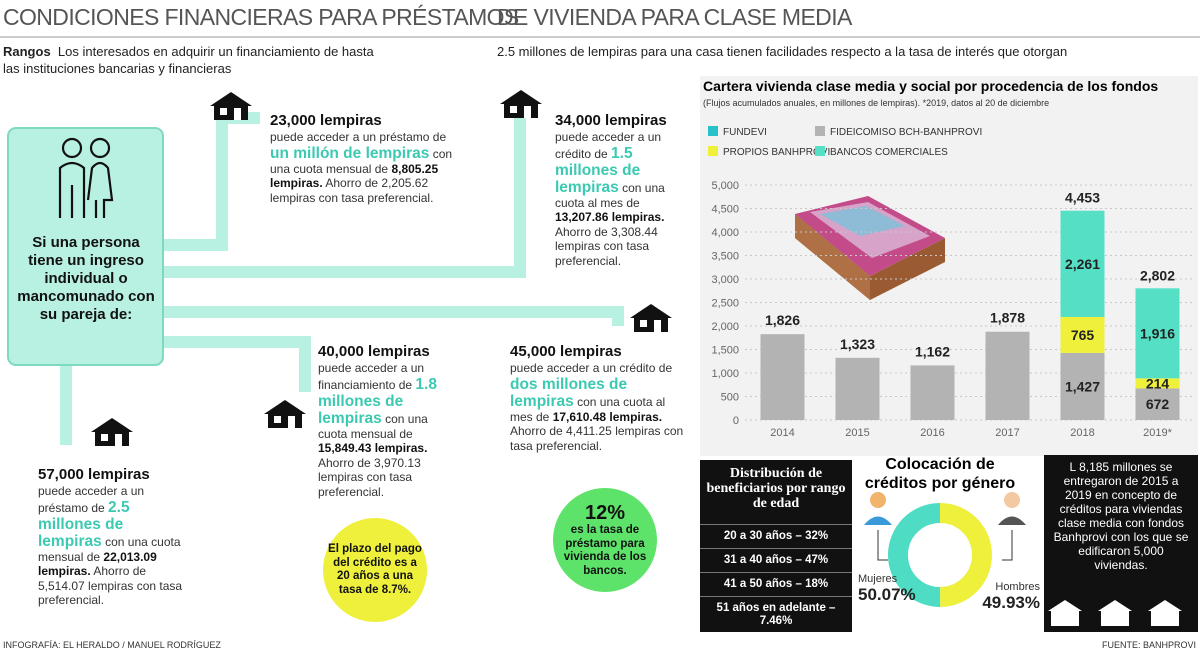 This screenshot has height=654, width=1200. I want to click on bar-value-label: 1,826, so click(782, 320).